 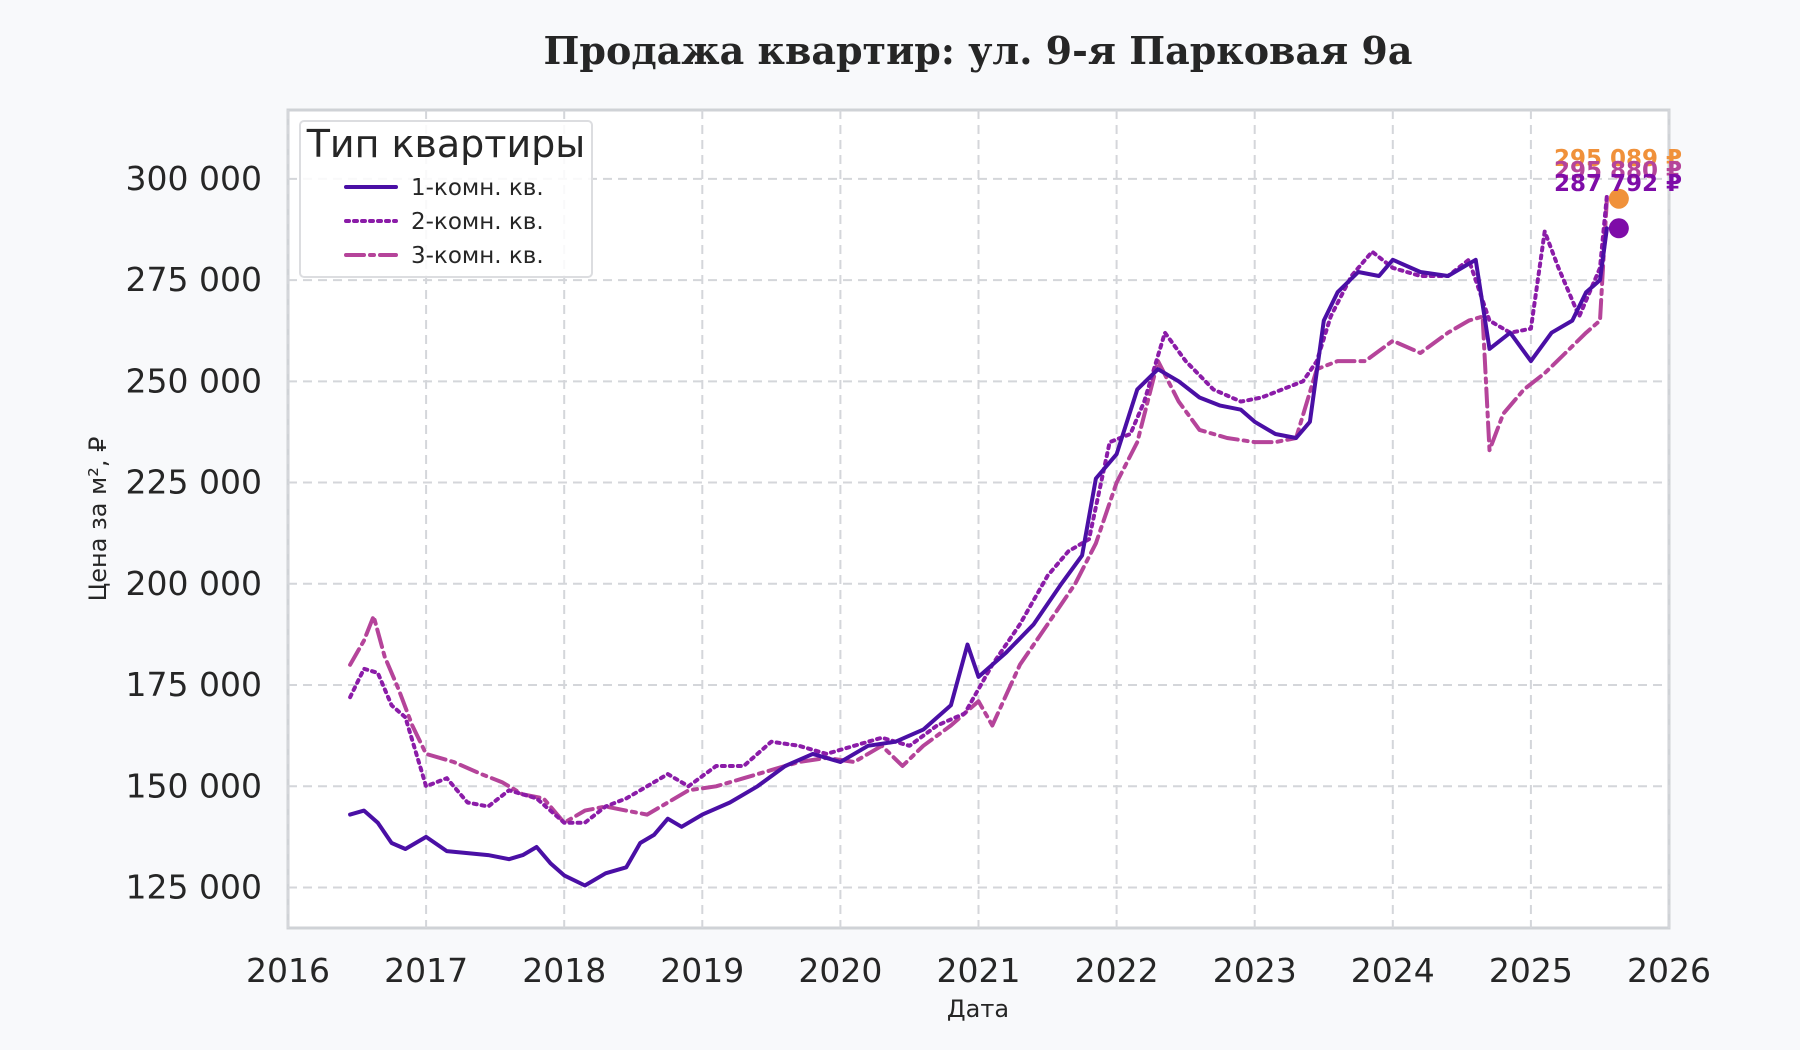 I want to click on x-tick-label: 2022, so click(x=1117, y=970).